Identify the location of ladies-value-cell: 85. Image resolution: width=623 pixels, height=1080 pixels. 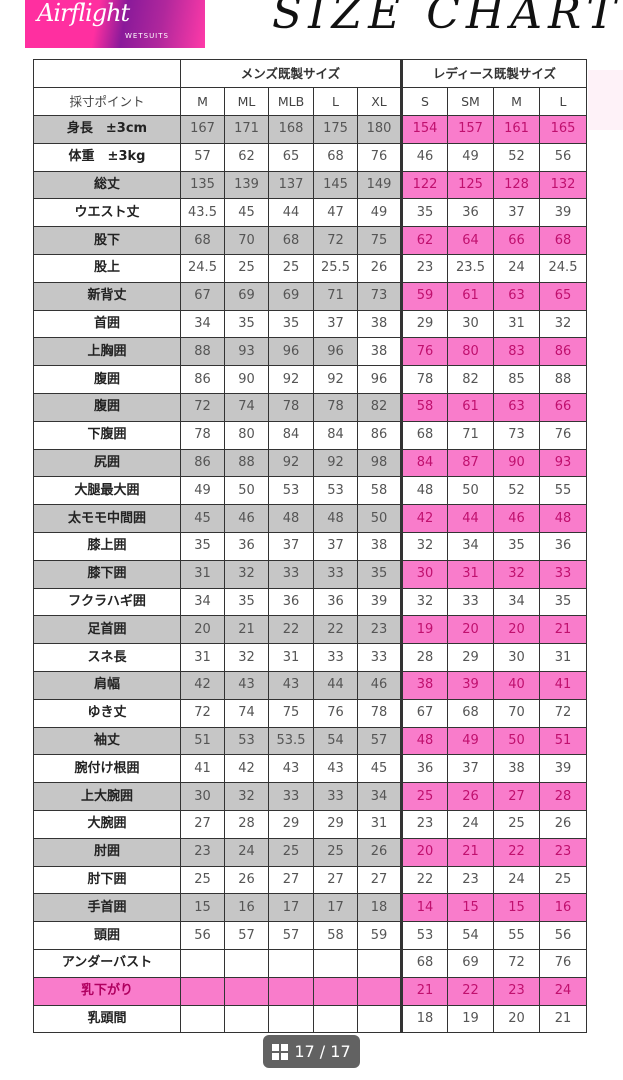
(516, 379).